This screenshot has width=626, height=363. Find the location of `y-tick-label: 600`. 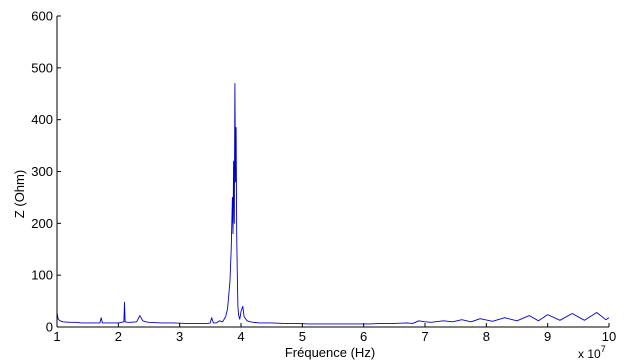

y-tick-label: 600 is located at coordinates (42, 16).